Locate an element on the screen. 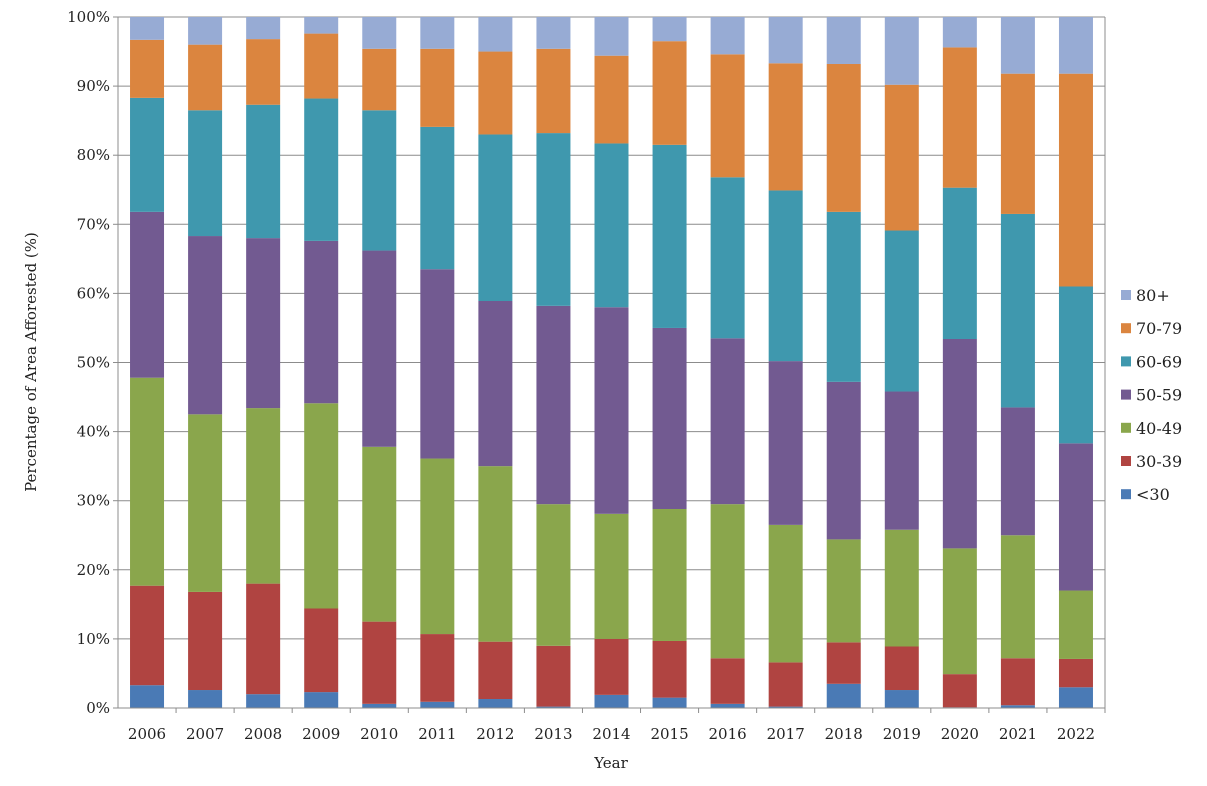  legend-label: 40-49 is located at coordinates (1159, 428).